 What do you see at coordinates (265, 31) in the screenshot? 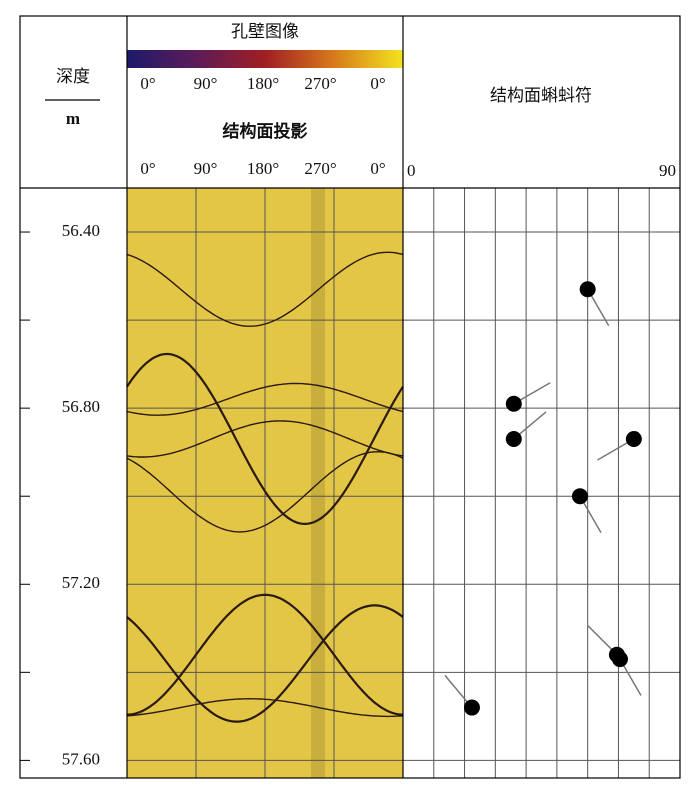
I see `image-title: 孔壁图像` at bounding box center [265, 31].